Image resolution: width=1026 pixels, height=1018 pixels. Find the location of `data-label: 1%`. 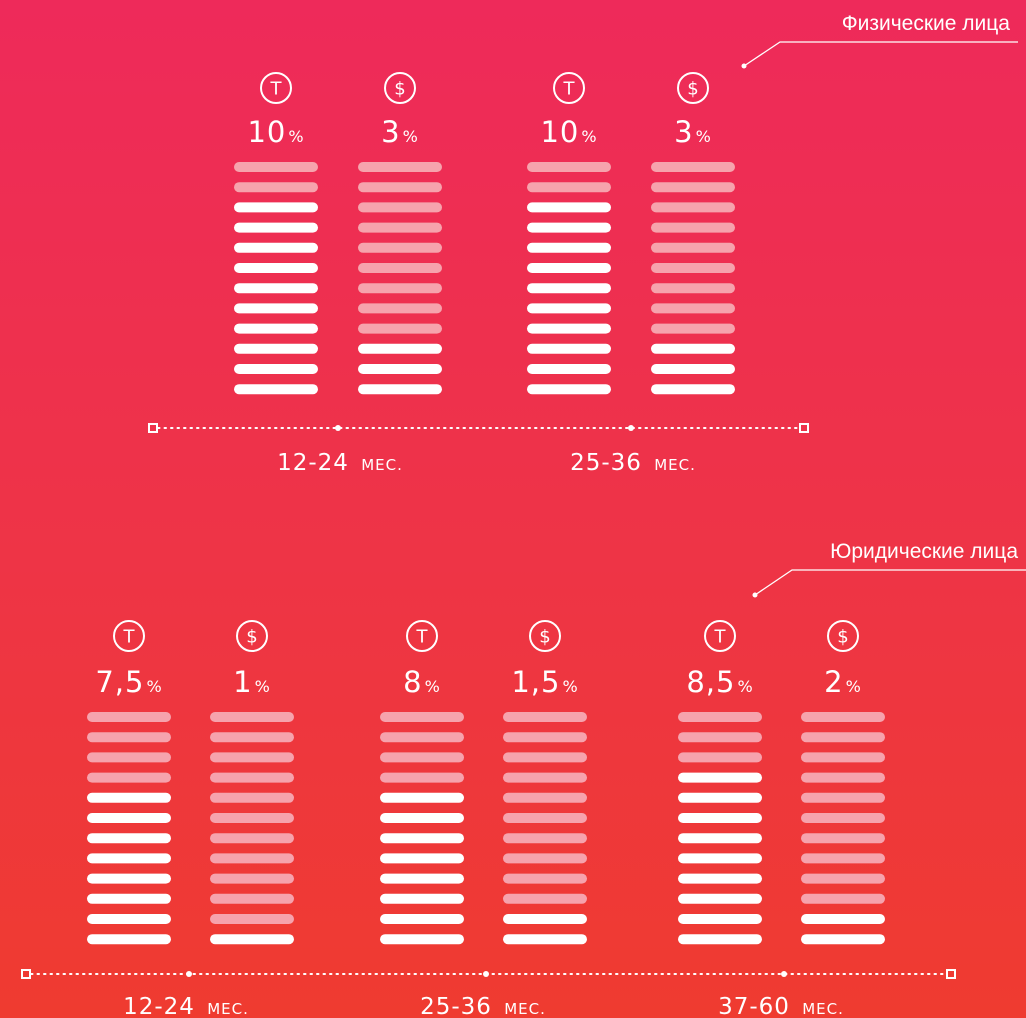

data-label: 1% is located at coordinates (252, 682).